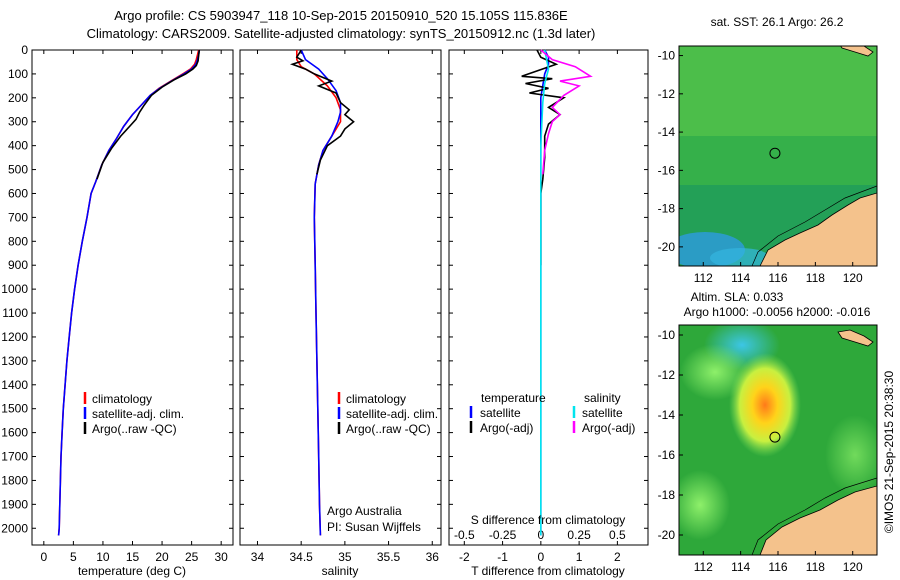  What do you see at coordinates (14, 289) in the screenshot?
I see `depth-tick-label: 1000` at bounding box center [14, 289].